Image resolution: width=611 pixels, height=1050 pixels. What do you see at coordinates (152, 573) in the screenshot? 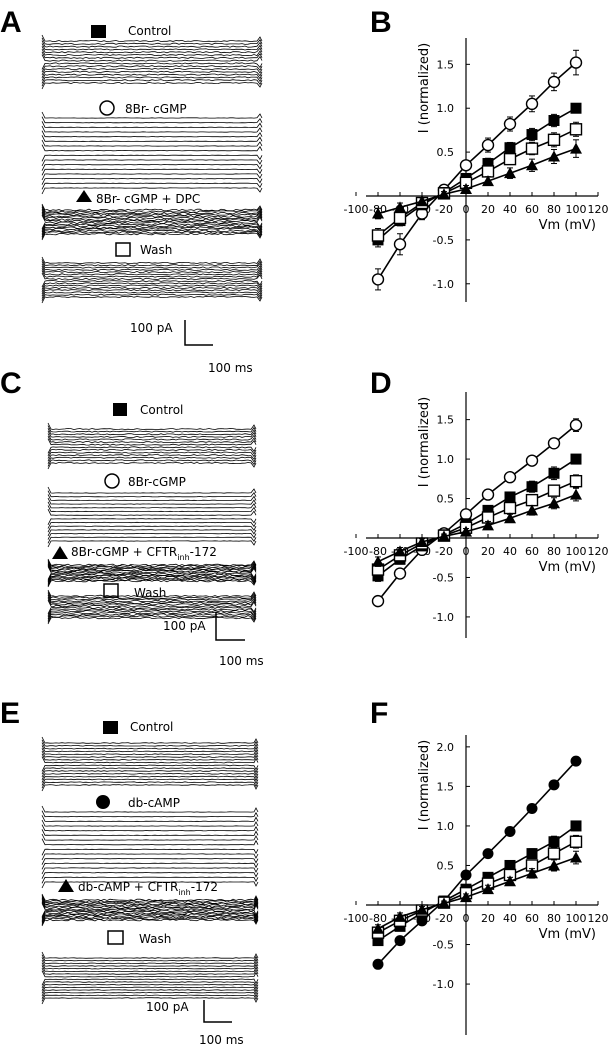
I see `cftr-trace-family` at bounding box center [152, 573].